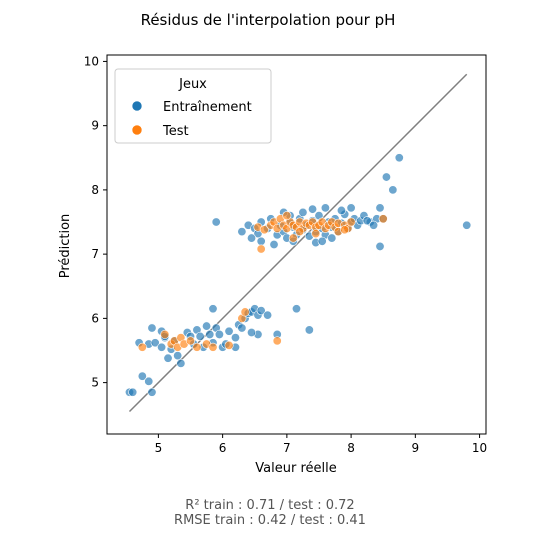 The width and height of the screenshot is (540, 540). I want to click on legend: Jeux Entraînement Test, so click(193, 106).